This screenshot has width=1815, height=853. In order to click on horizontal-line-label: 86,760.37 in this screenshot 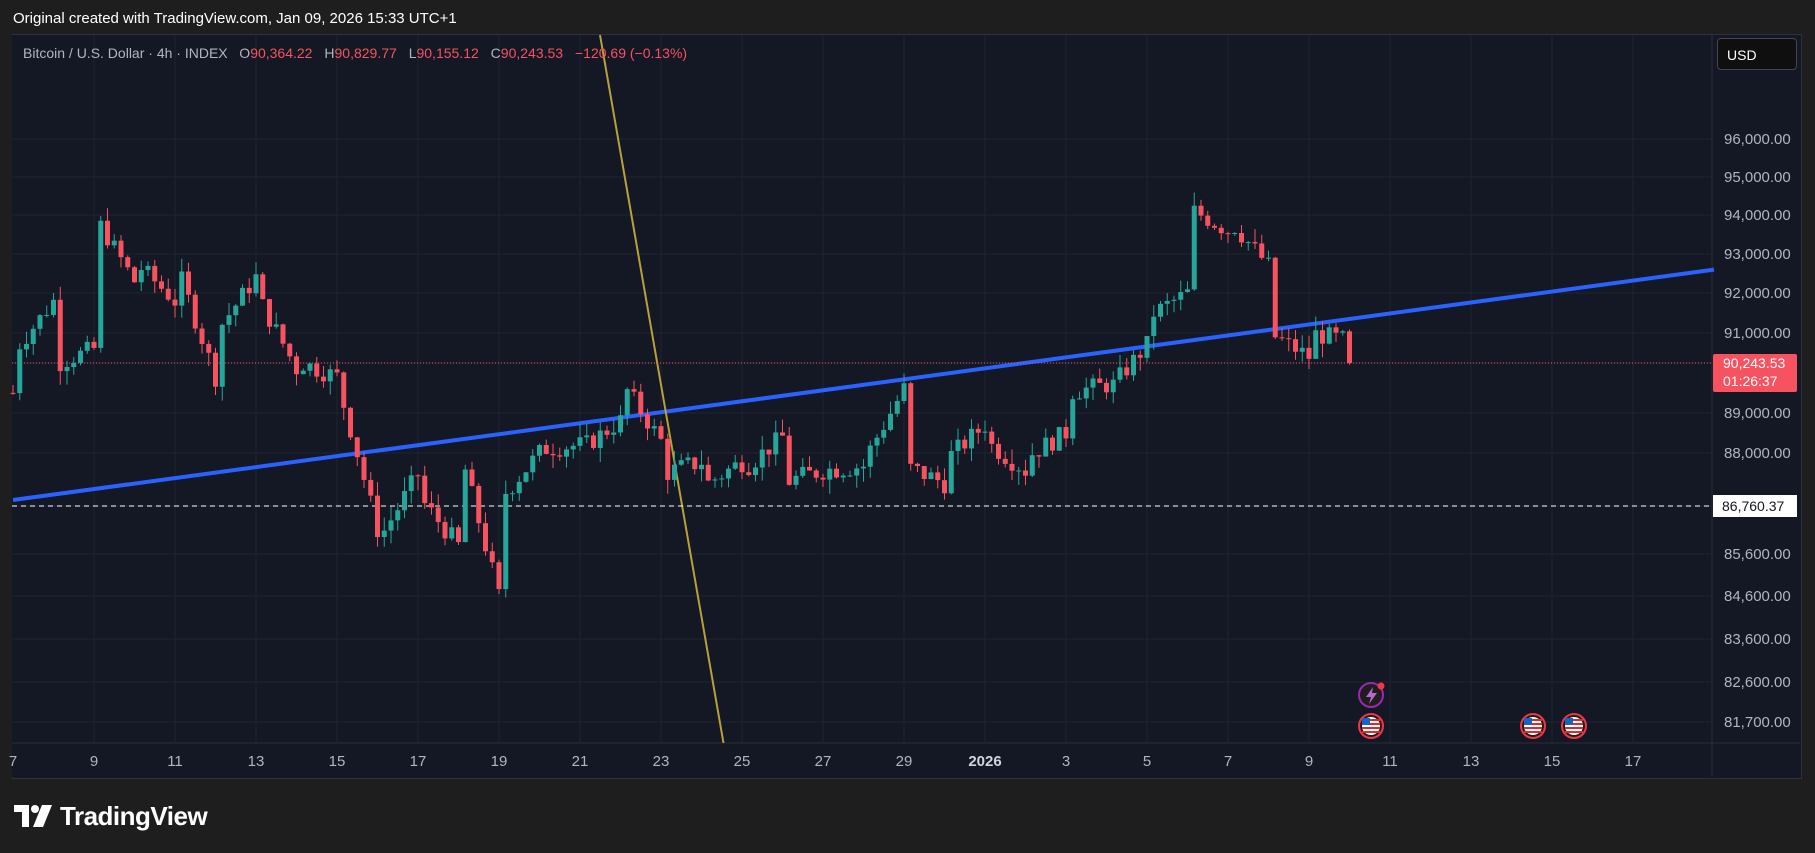, I will do `click(1753, 506)`.